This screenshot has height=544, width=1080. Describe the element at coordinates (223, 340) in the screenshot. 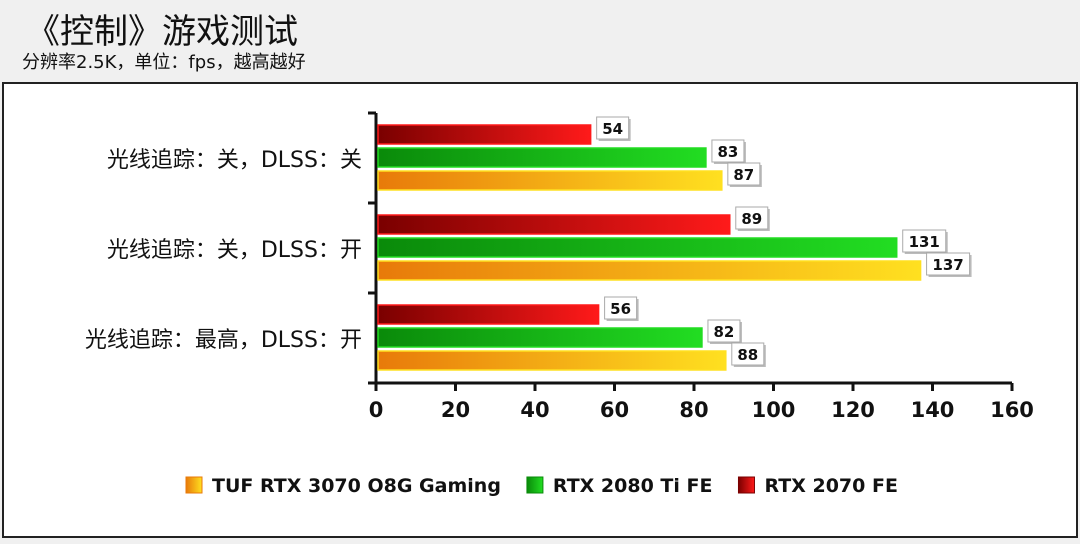

I see `category-label: 光线追踪：最高，DLSS：开` at that location.